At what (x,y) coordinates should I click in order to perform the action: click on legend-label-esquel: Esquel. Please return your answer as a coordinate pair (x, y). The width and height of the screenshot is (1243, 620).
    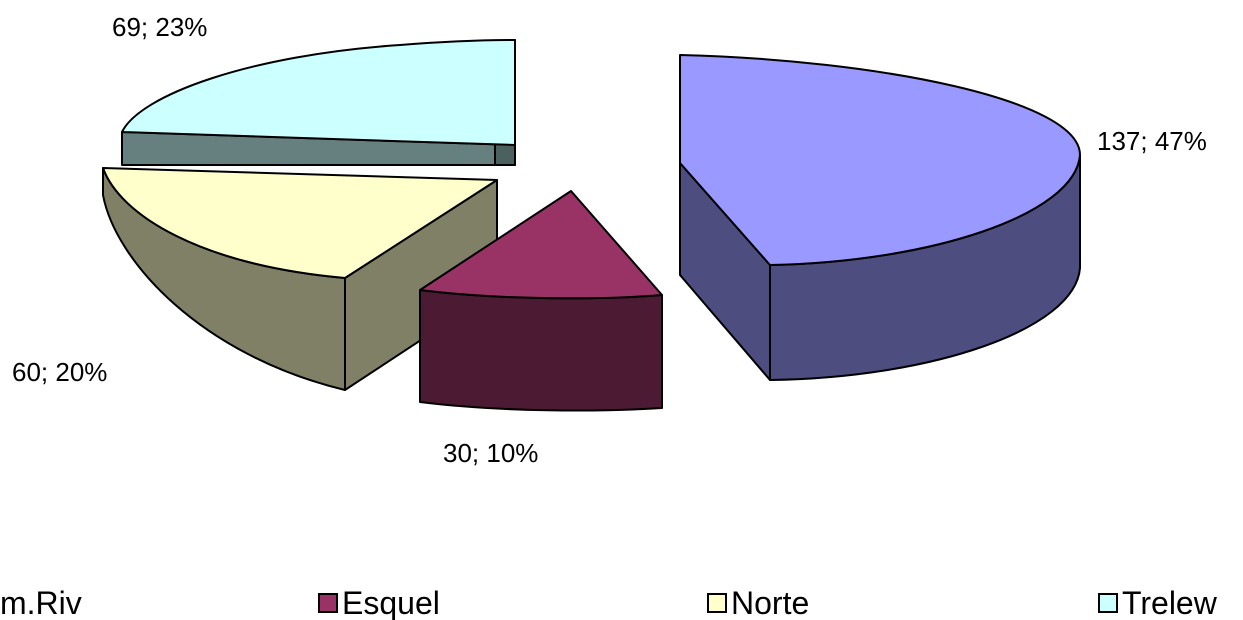
    Looking at the image, I should click on (391, 602).